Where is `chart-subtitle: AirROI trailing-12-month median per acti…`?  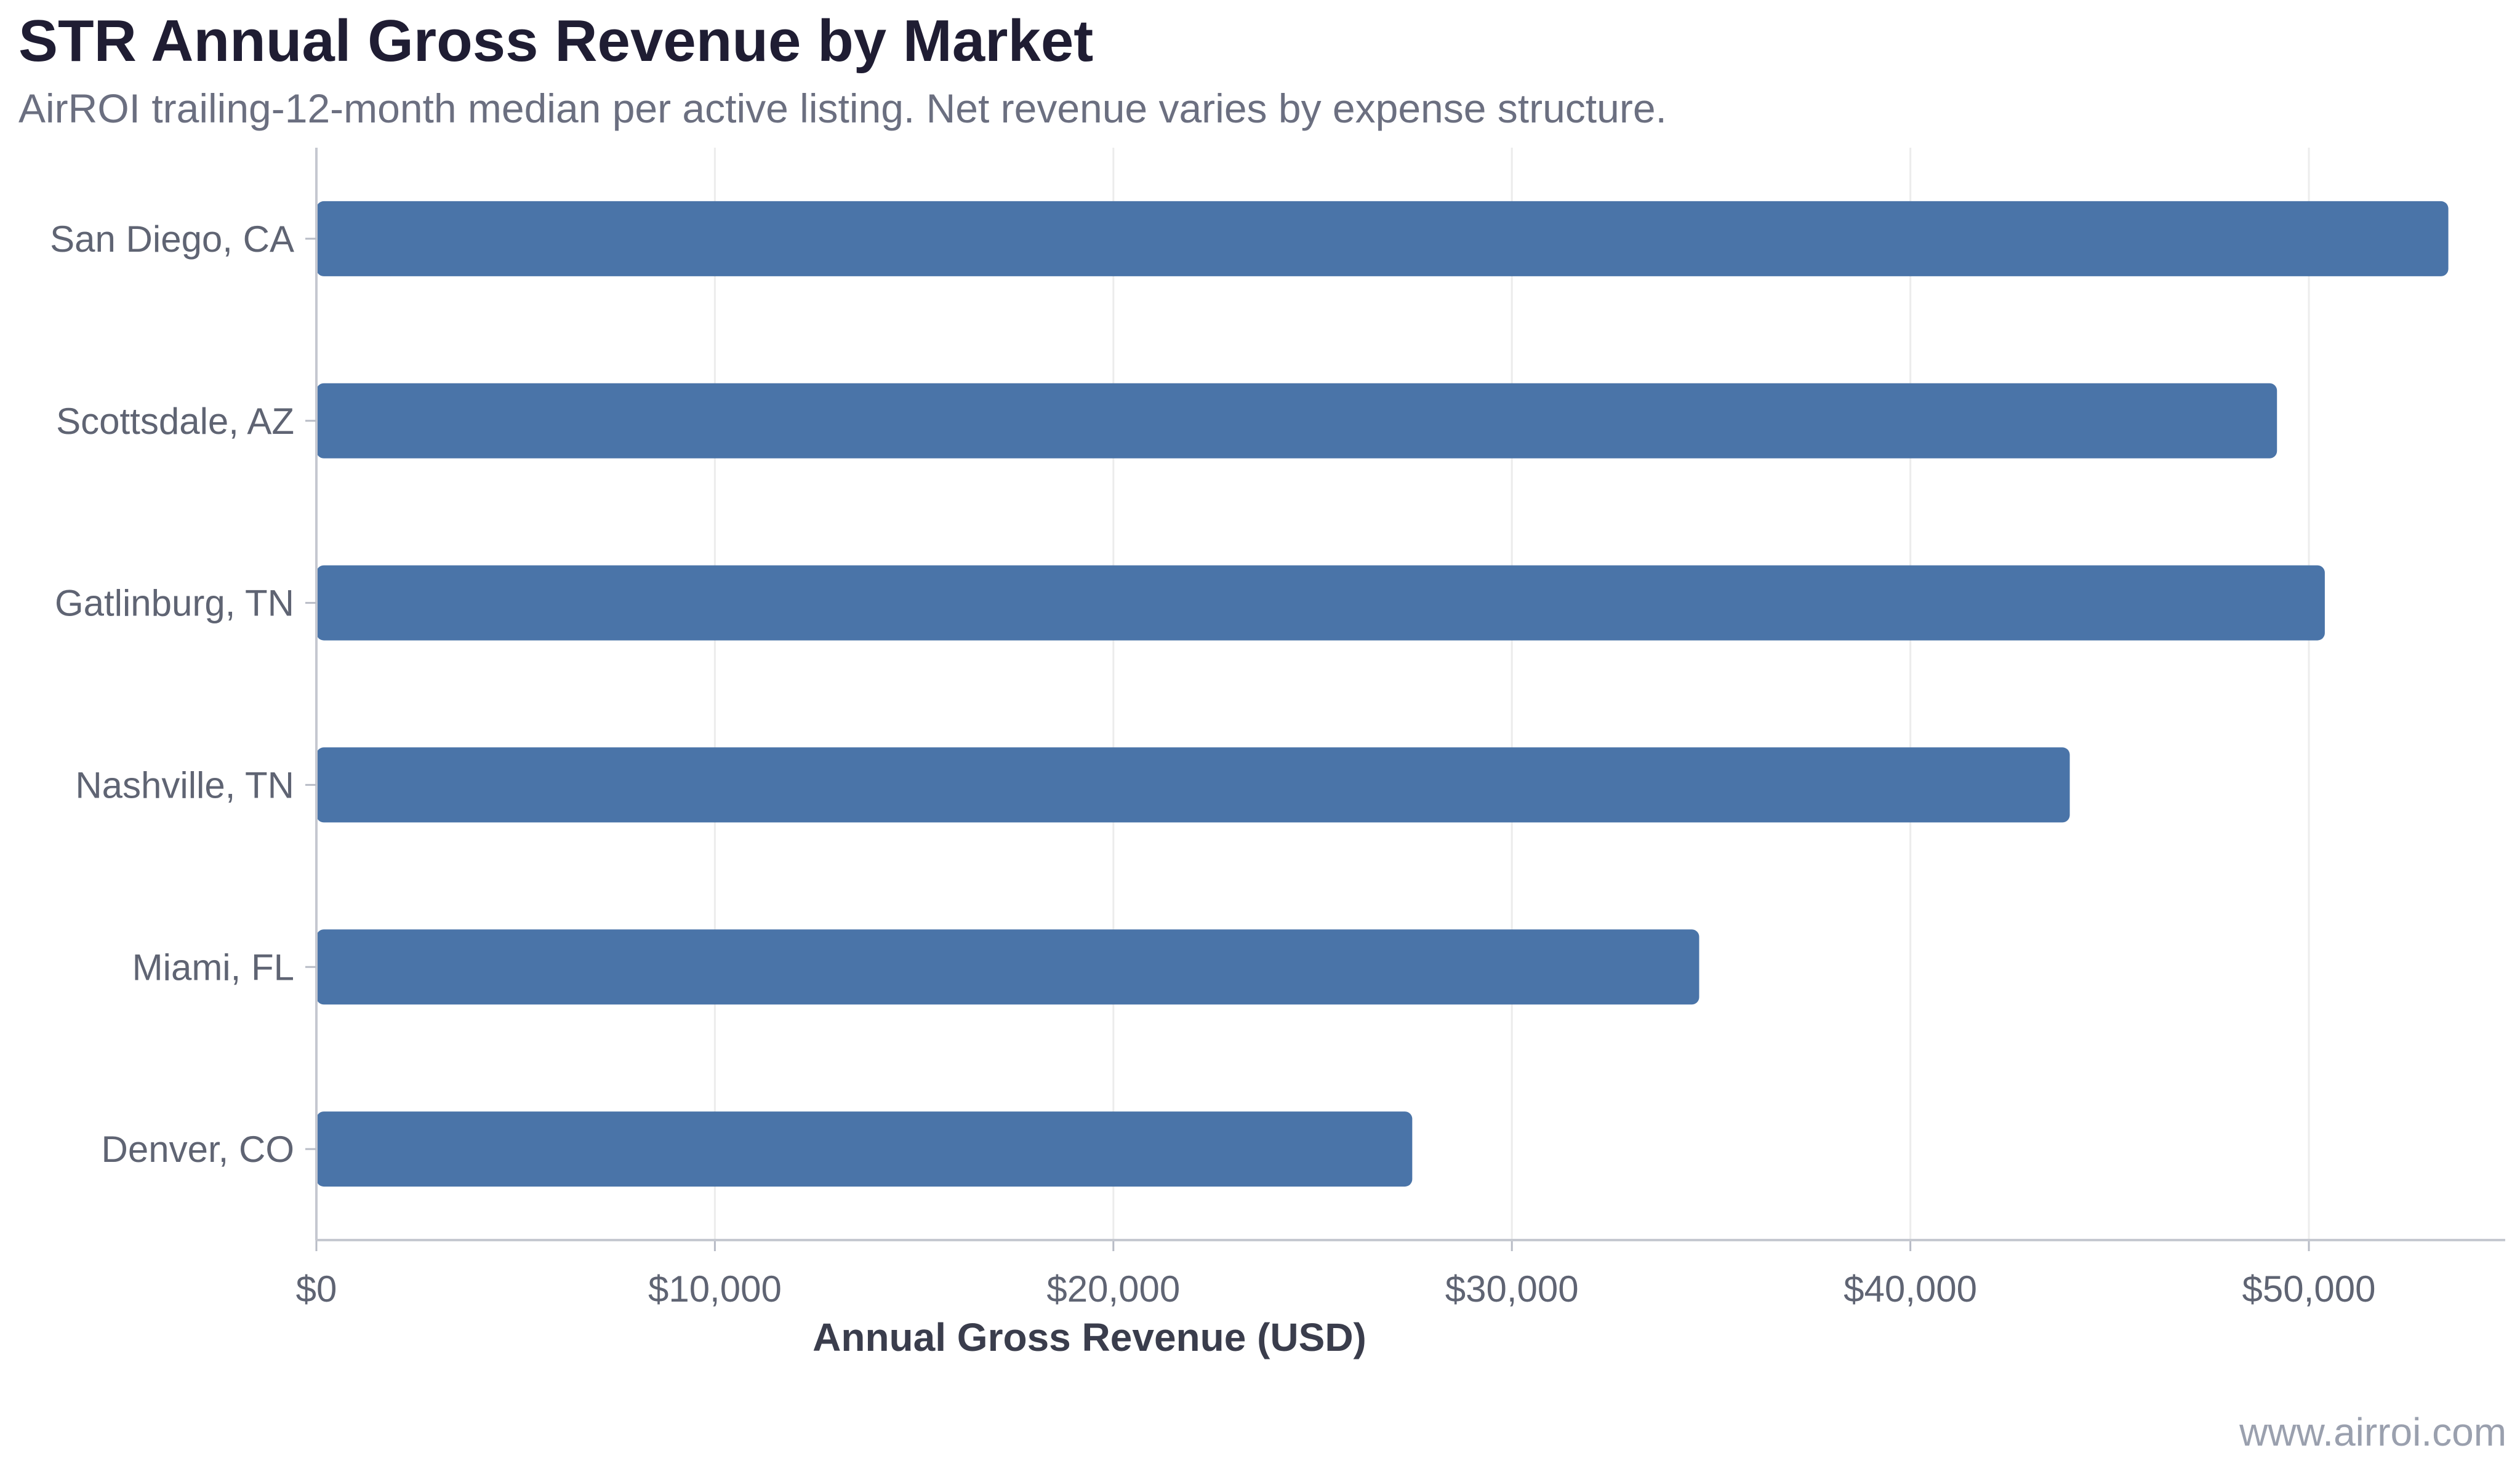
chart-subtitle: AirROI trailing-12-month median per acti… is located at coordinates (842, 109).